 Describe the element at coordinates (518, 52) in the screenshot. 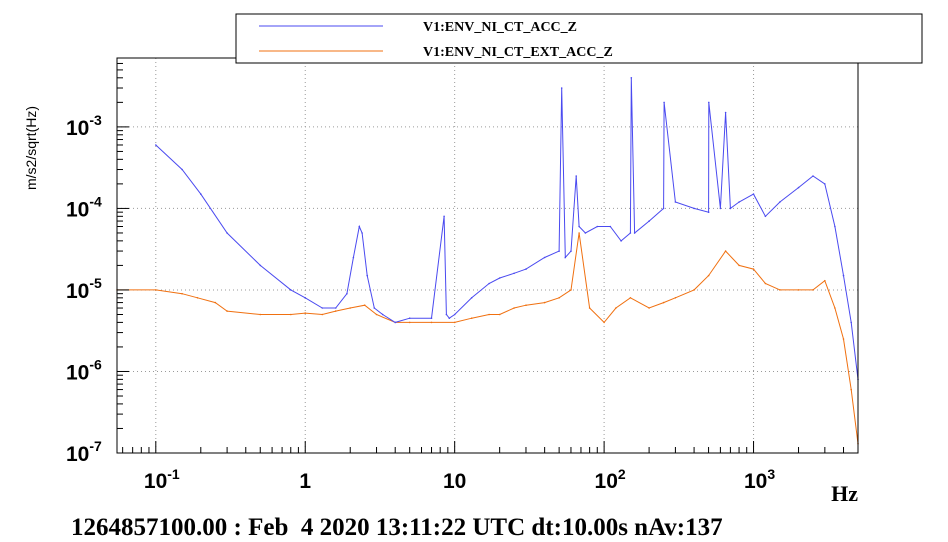

I see `legend-label-series-2: V1:ENV_NI_CT_EXT_ACC_Z` at that location.